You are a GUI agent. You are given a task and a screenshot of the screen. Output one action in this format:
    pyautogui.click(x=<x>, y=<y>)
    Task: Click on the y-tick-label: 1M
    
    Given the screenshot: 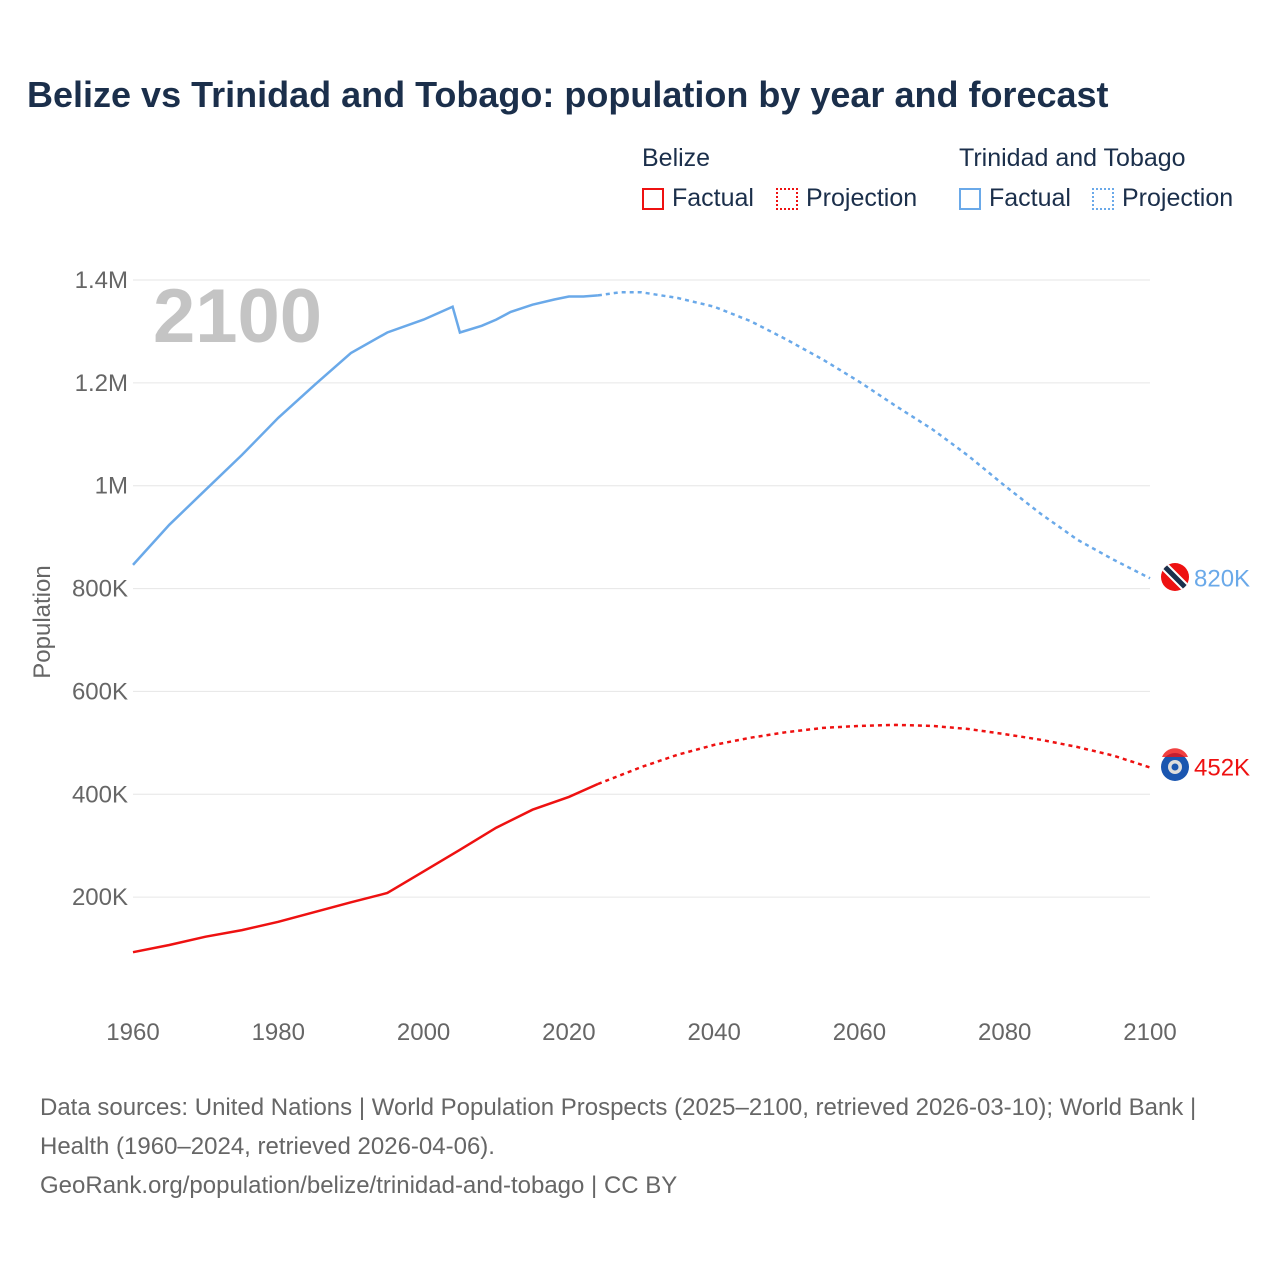 What is the action you would take?
    pyautogui.click(x=111, y=486)
    